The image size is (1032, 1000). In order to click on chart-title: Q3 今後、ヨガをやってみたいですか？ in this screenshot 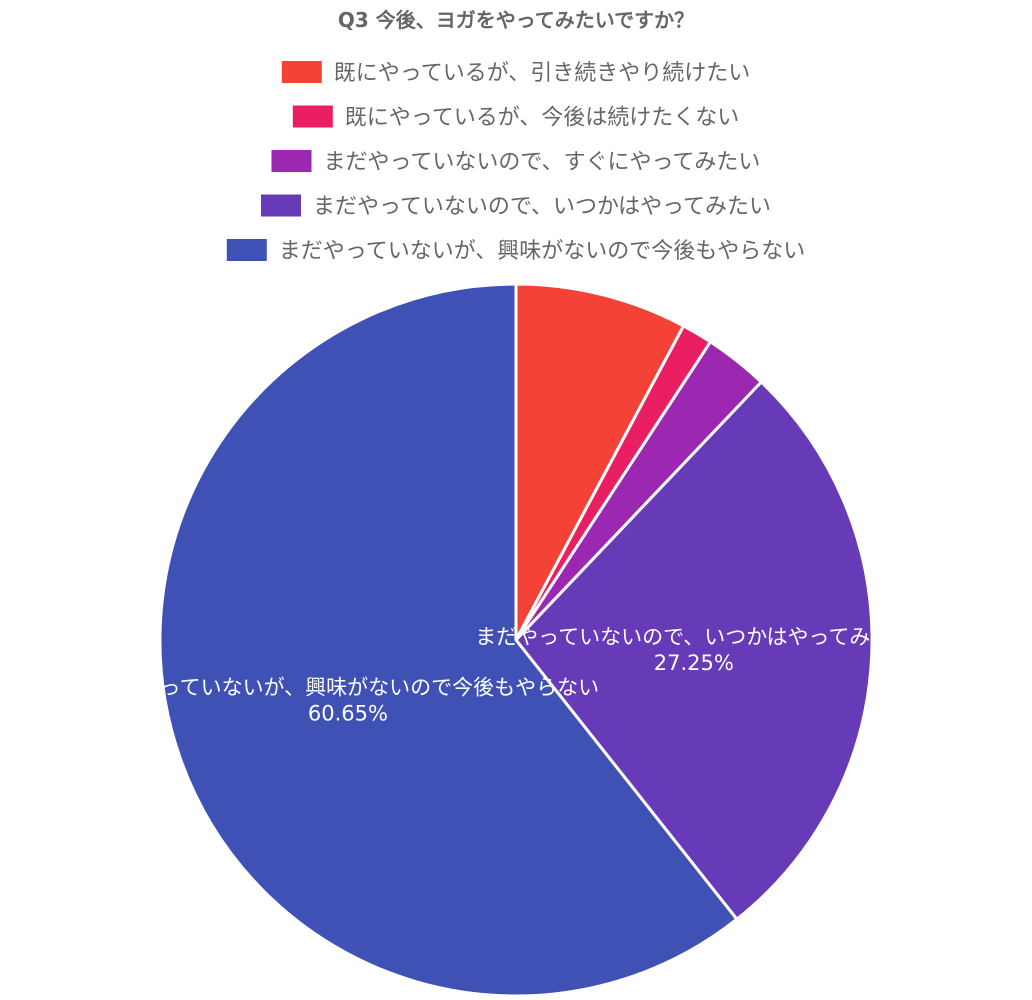, I will do `click(516, 20)`.